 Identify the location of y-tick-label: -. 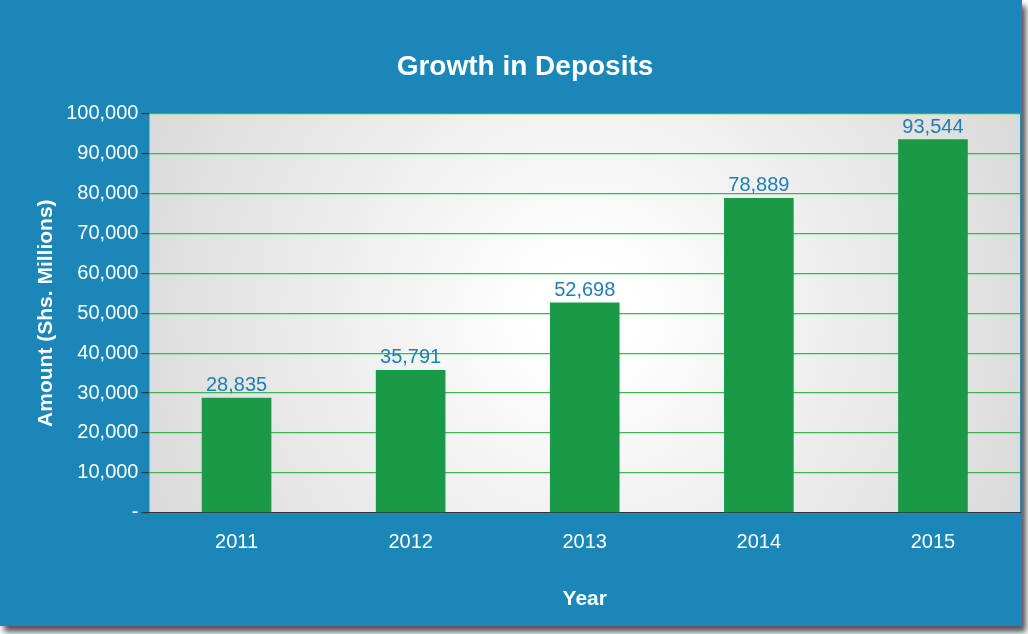
(135, 511).